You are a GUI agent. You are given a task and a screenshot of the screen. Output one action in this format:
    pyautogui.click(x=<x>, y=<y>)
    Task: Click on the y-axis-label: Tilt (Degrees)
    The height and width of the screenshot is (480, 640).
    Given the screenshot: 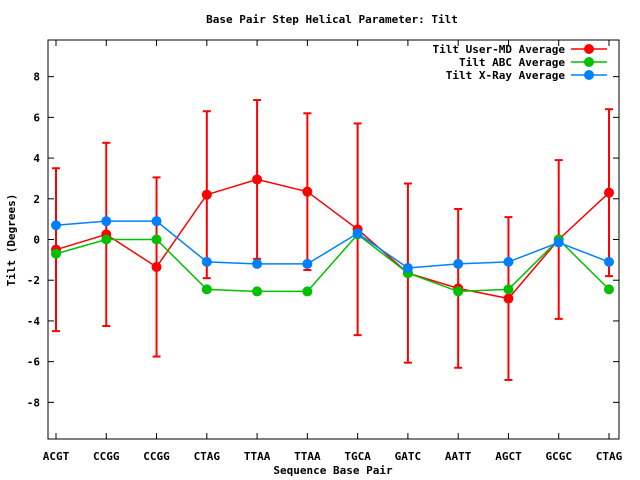 What is the action you would take?
    pyautogui.click(x=11, y=240)
    